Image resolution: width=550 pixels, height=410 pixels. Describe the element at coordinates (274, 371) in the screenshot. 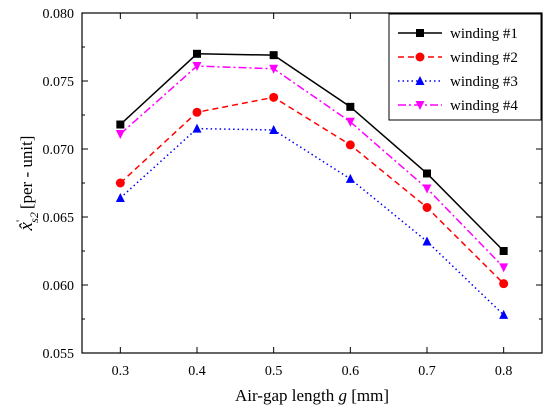

I see `x-tick-label: 0.5` at that location.